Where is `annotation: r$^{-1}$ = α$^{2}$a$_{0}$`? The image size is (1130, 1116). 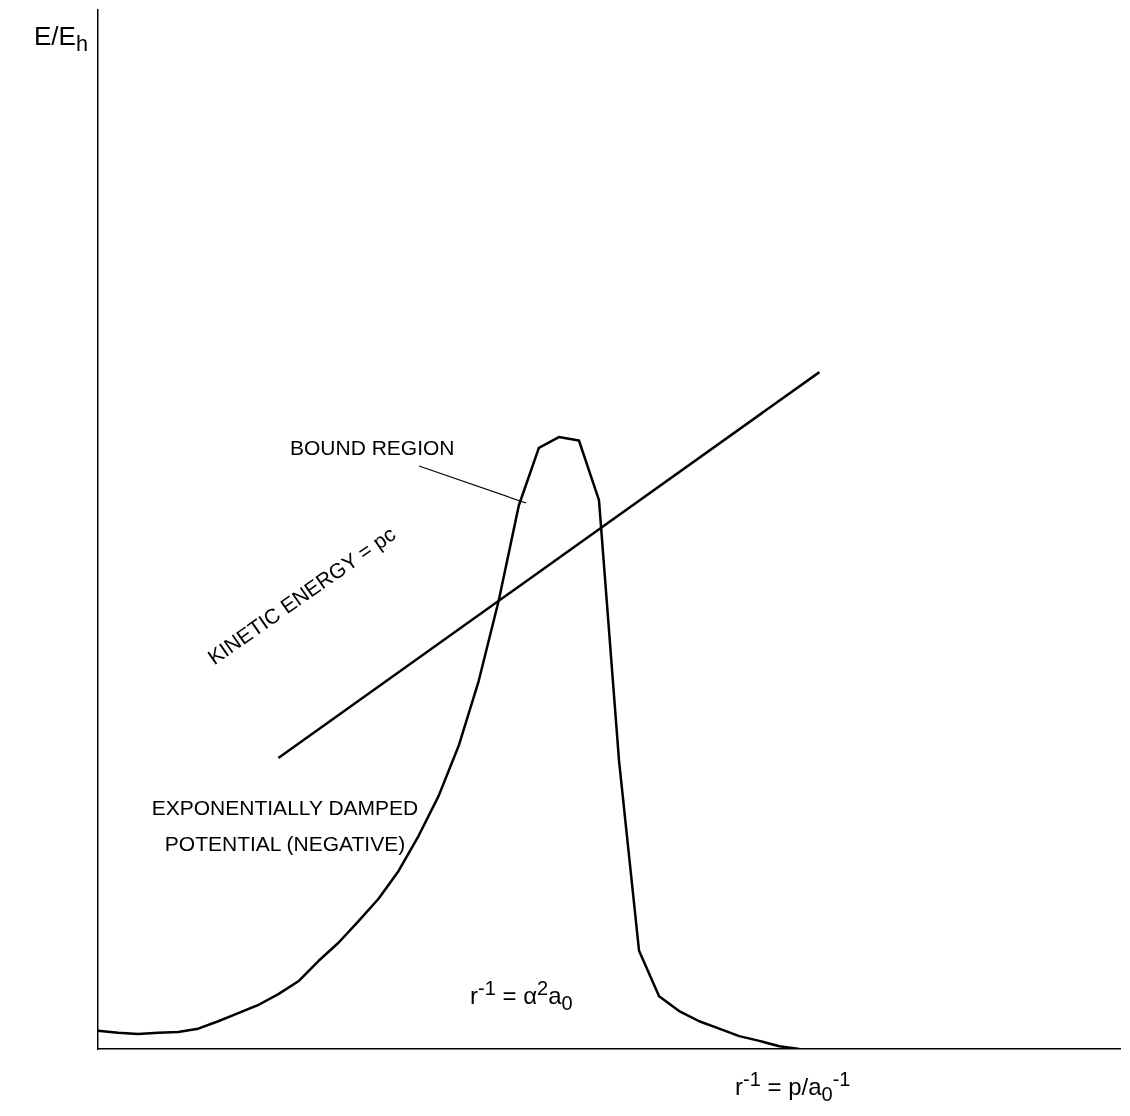
annotation: r$^{-1}$ = α$^{2}$a$_{0}$ is located at coordinates (522, 996).